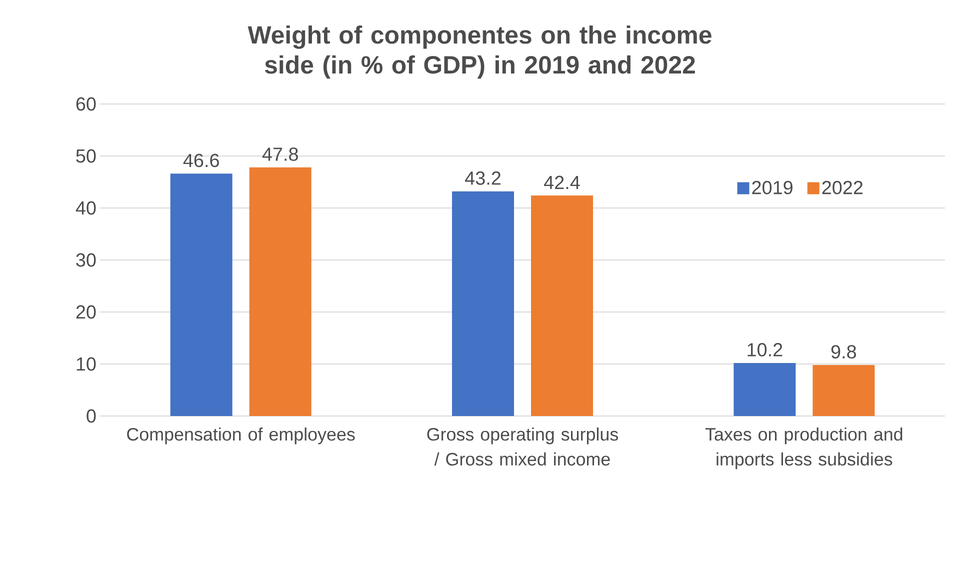  What do you see at coordinates (562, 182) in the screenshot?
I see `data-label: 42.4` at bounding box center [562, 182].